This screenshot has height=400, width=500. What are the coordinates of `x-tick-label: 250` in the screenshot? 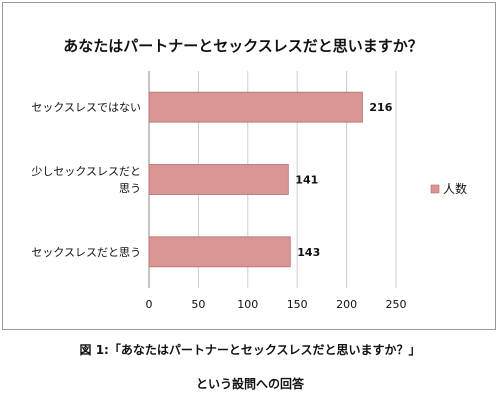 It's located at (396, 304).